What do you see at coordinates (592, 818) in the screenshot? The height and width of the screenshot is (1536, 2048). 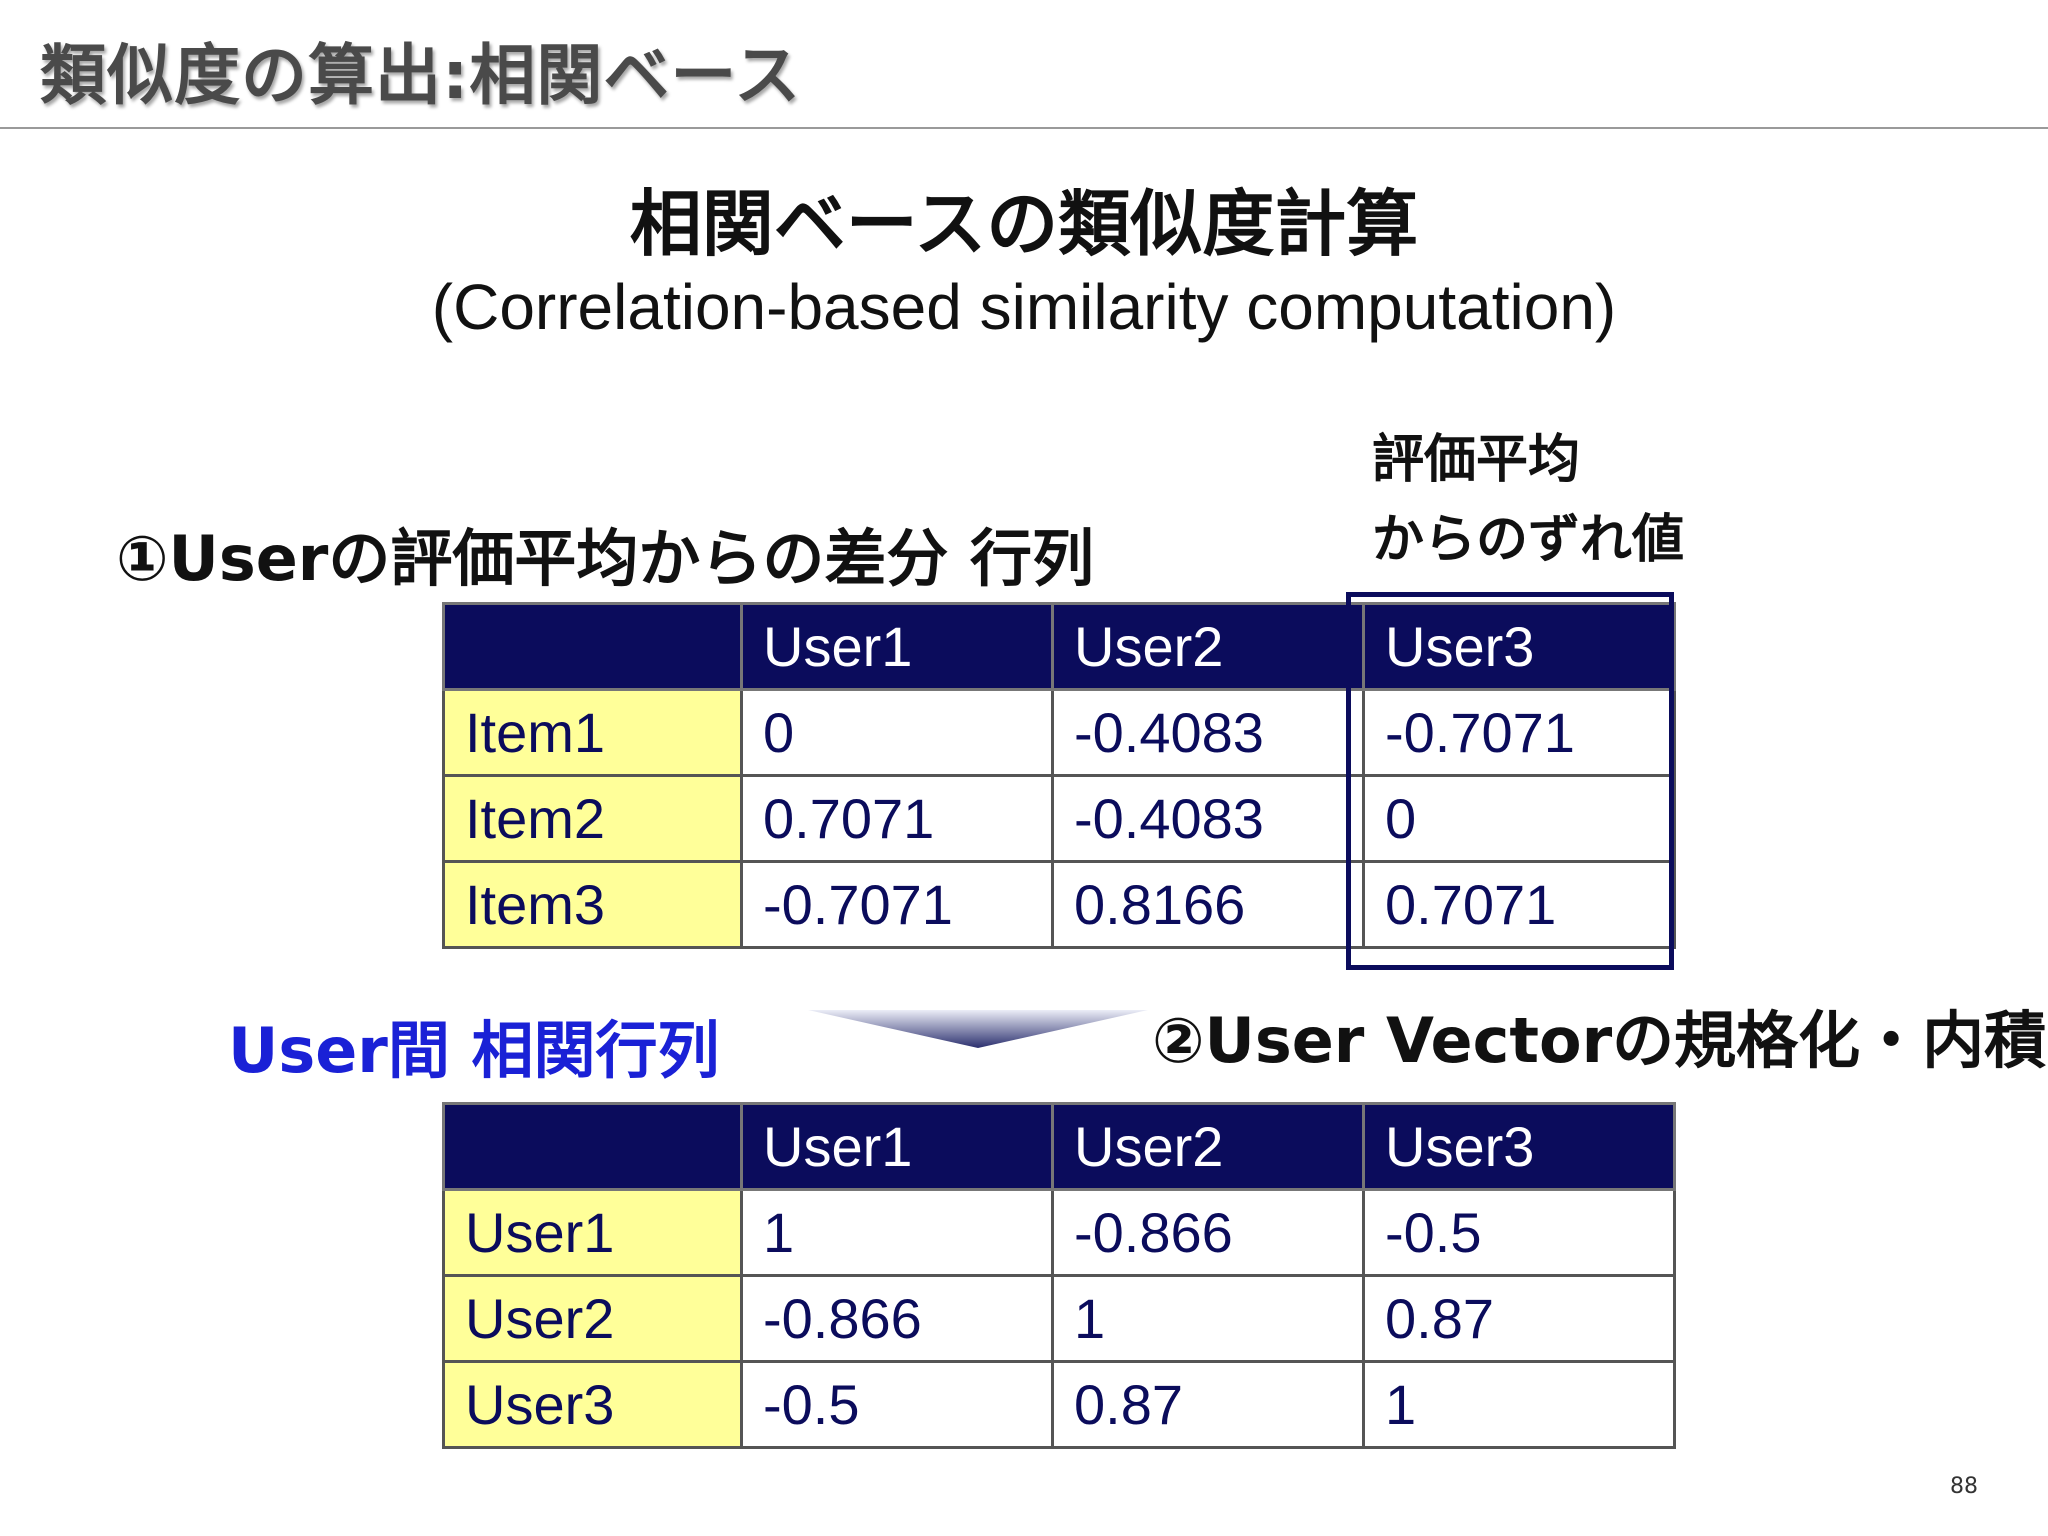 I see `row-label: Item2` at bounding box center [592, 818].